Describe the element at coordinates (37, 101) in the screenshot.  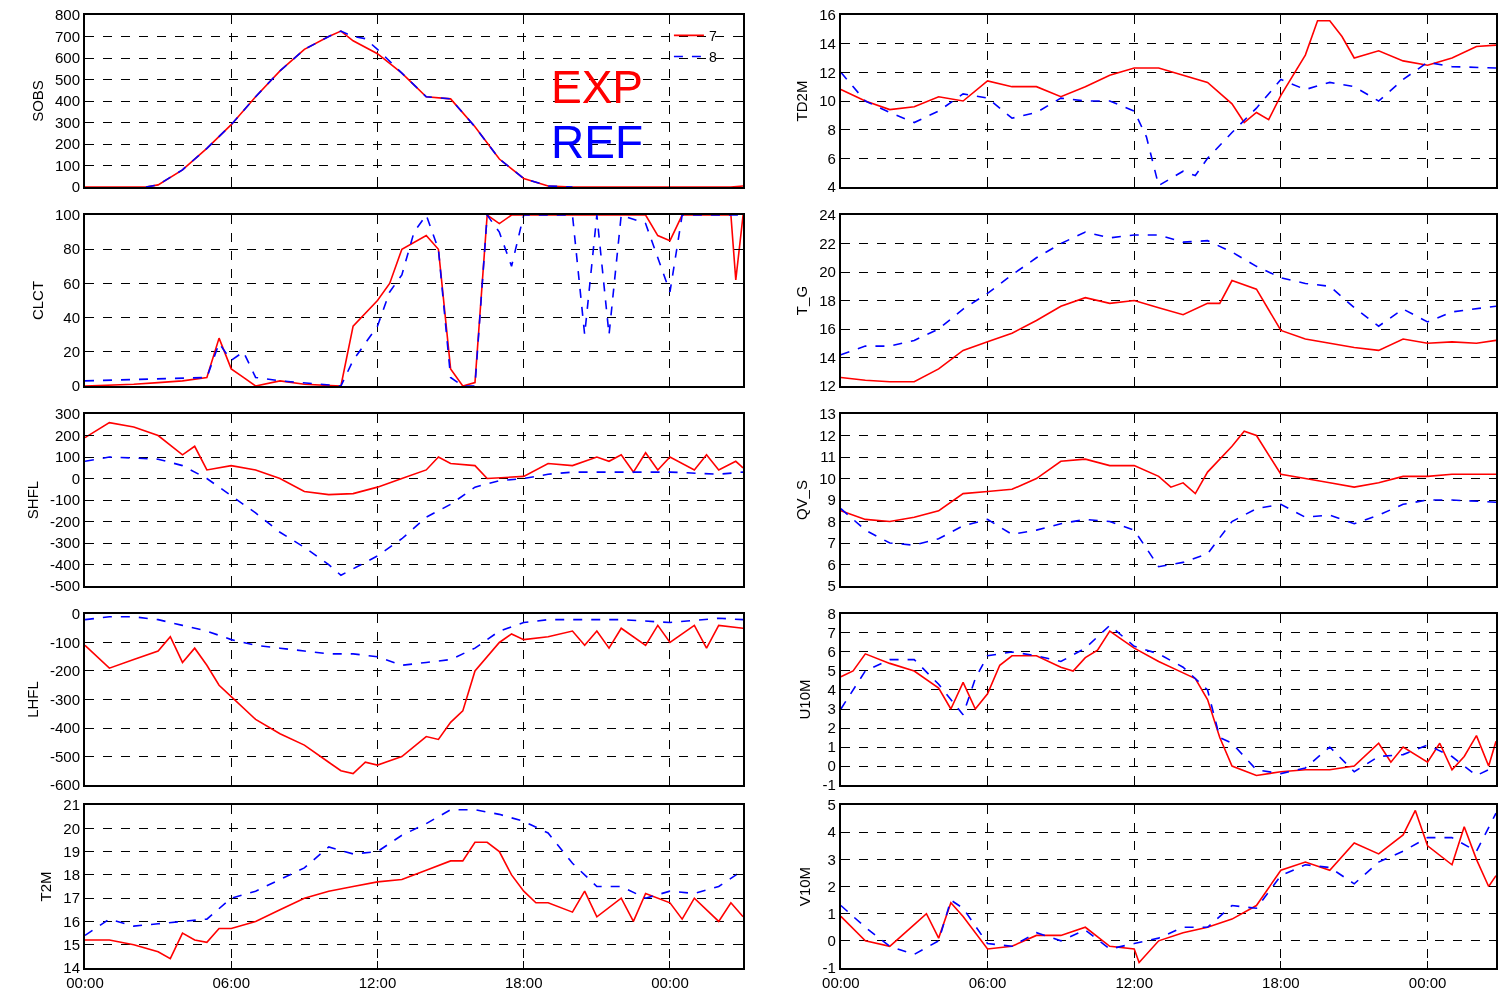
I see `y-axis-title: SOBS` at that location.